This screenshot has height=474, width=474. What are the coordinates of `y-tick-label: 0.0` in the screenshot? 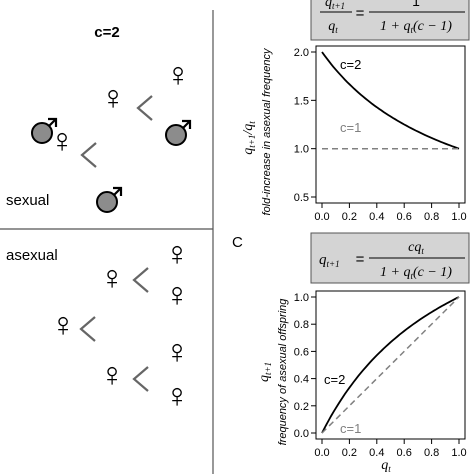 It's located at (301, 434).